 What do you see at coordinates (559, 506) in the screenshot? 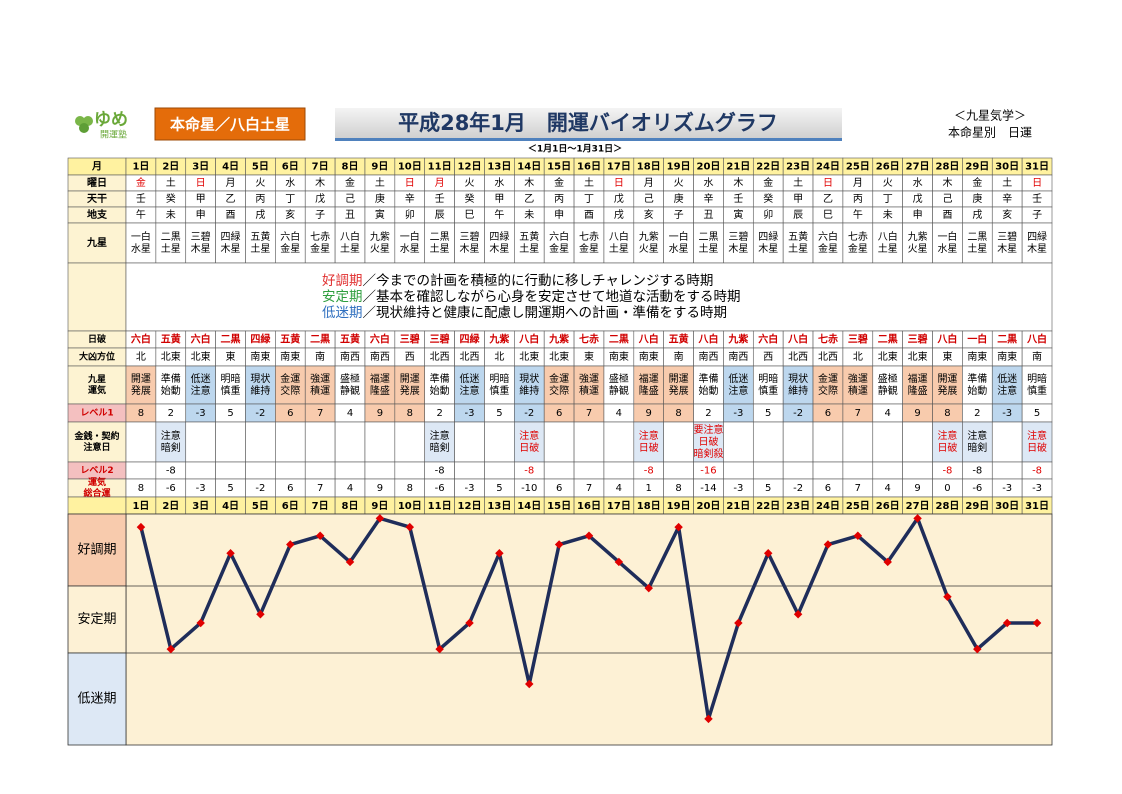
I see `x-tick-label: 15日` at bounding box center [559, 506].